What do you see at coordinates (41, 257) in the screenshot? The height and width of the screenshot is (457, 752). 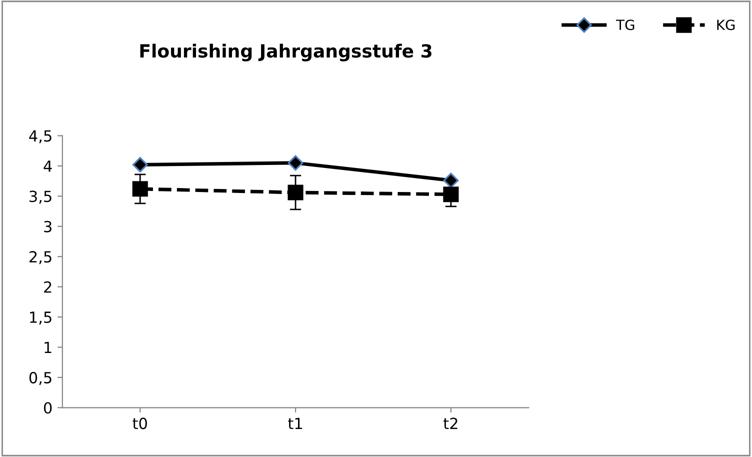 I see `y-tick-label: 2,5` at bounding box center [41, 257].